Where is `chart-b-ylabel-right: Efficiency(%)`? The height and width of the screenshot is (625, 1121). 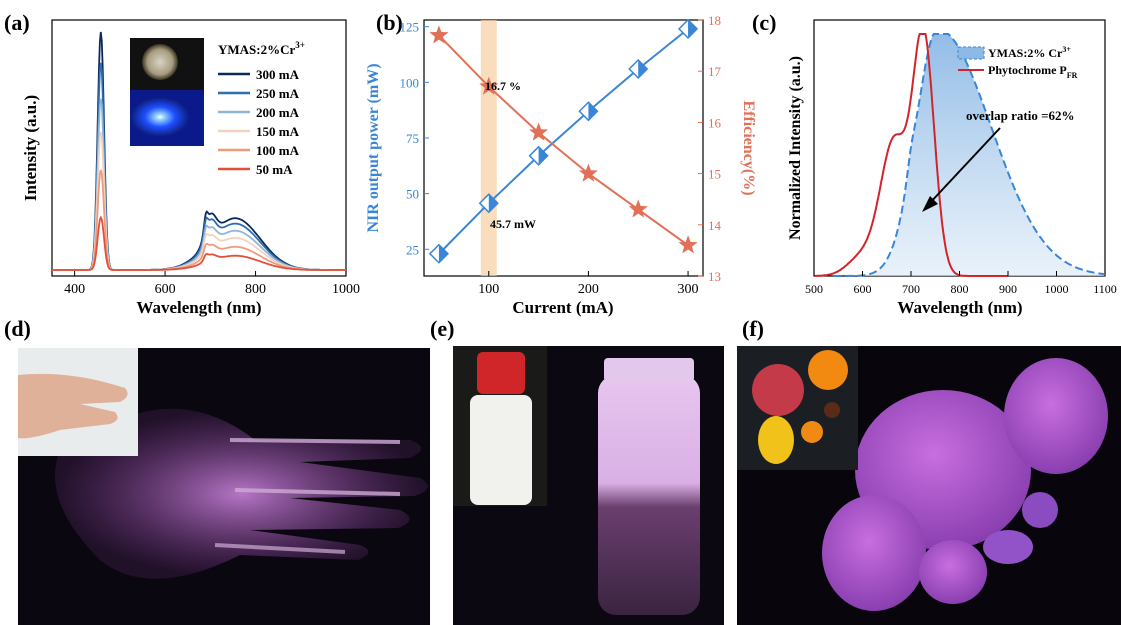
chart-b-ylabel-right: Efficiency(%) is located at coordinates (748, 147).